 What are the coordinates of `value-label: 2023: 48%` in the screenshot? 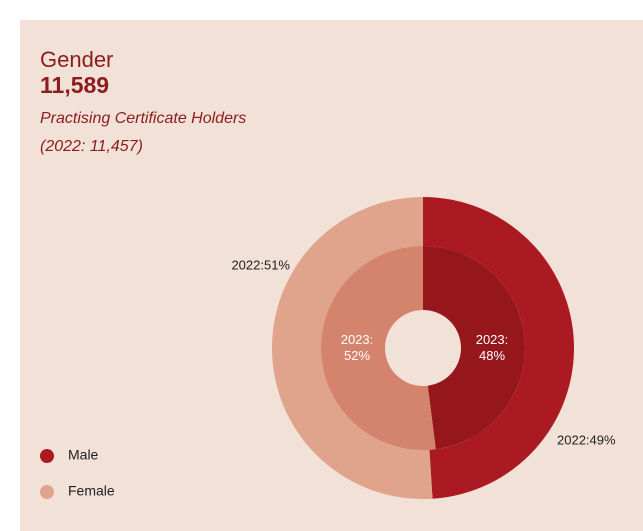 It's located at (492, 347).